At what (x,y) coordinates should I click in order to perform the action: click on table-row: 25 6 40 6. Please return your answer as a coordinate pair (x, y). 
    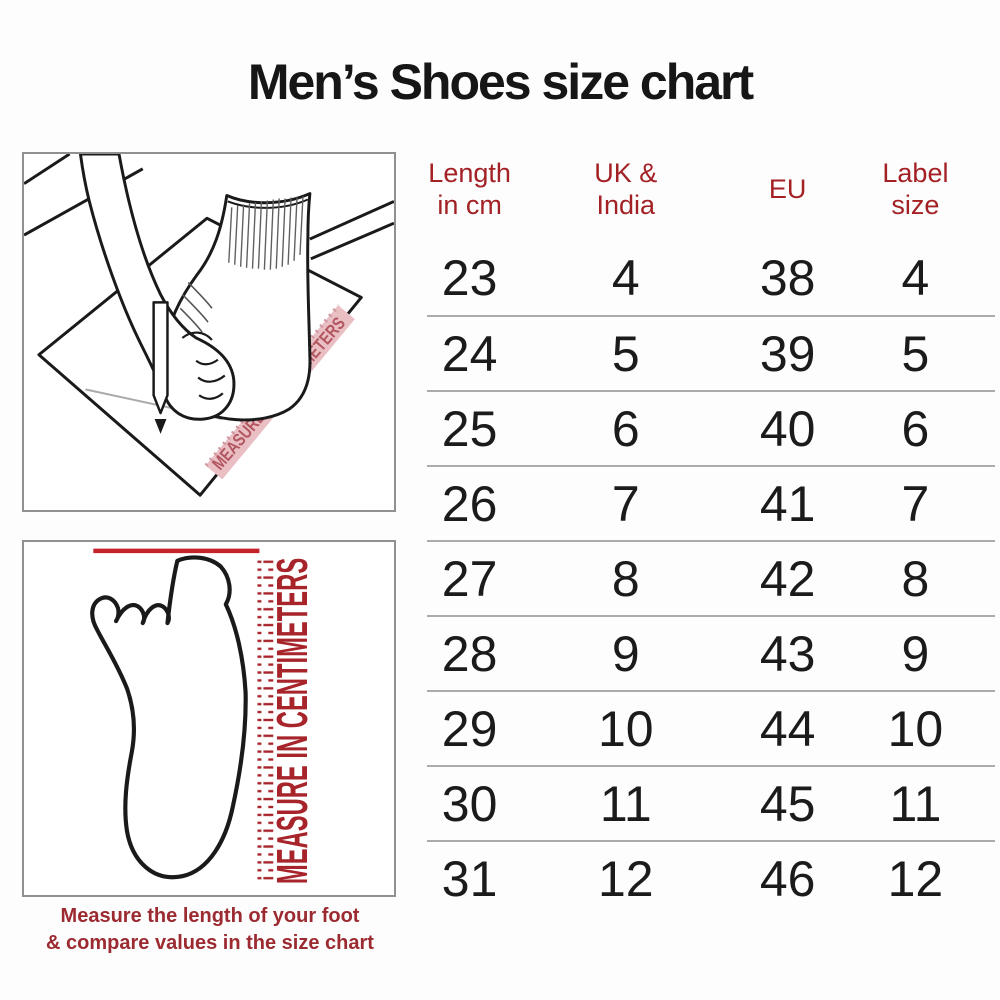
    Looking at the image, I should click on (711, 427).